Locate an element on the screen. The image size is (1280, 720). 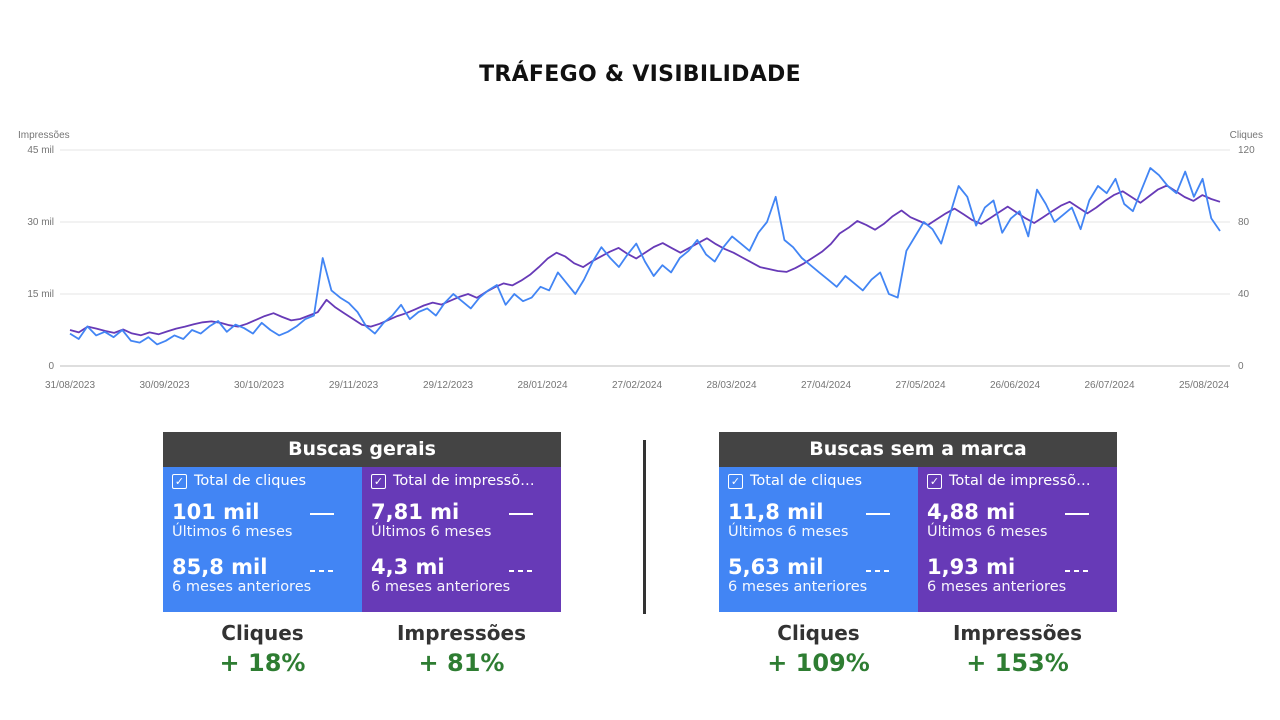
metric-previous-value: 1,93 mi is located at coordinates (971, 567).